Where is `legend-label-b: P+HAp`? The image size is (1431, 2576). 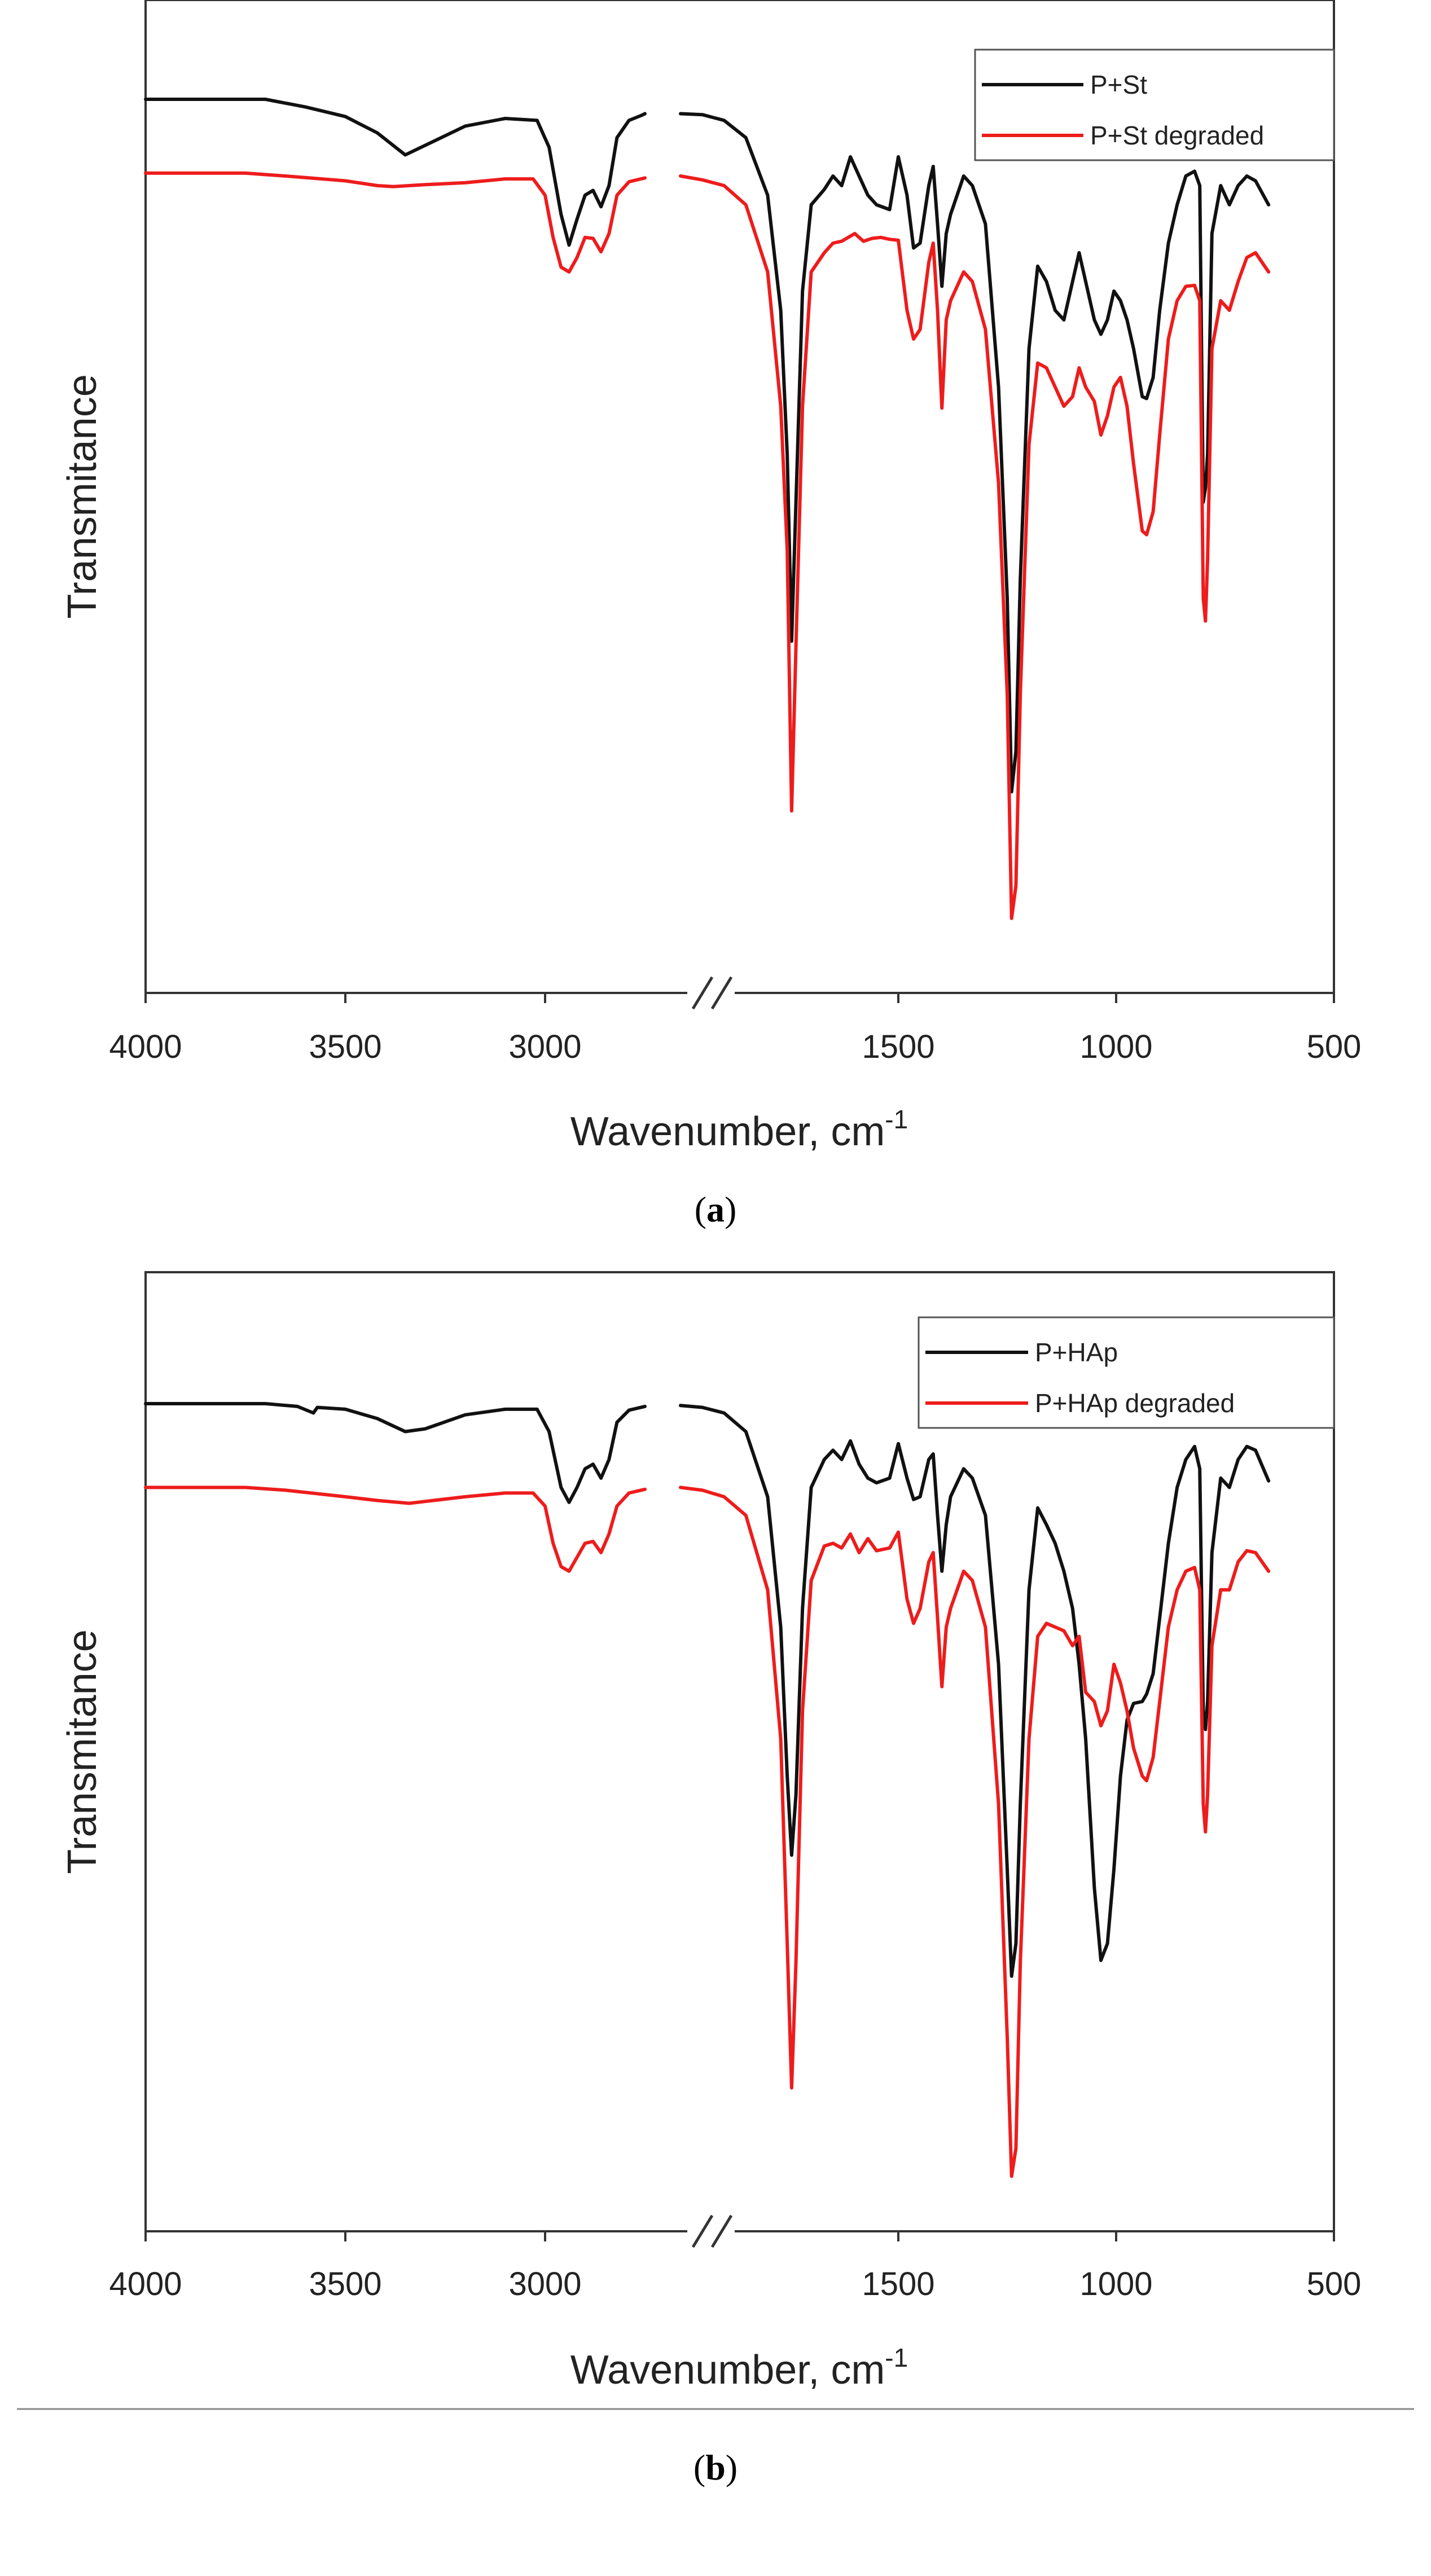
legend-label-b: P+HAp is located at coordinates (1076, 1352).